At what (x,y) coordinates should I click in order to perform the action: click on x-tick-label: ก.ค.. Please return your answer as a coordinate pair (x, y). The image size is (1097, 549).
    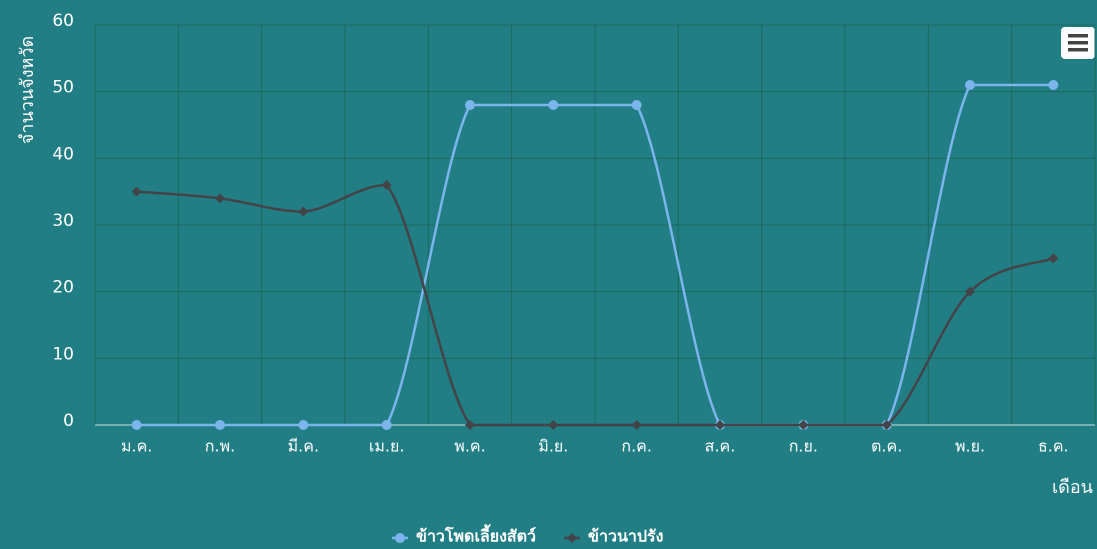
    Looking at the image, I should click on (636, 446).